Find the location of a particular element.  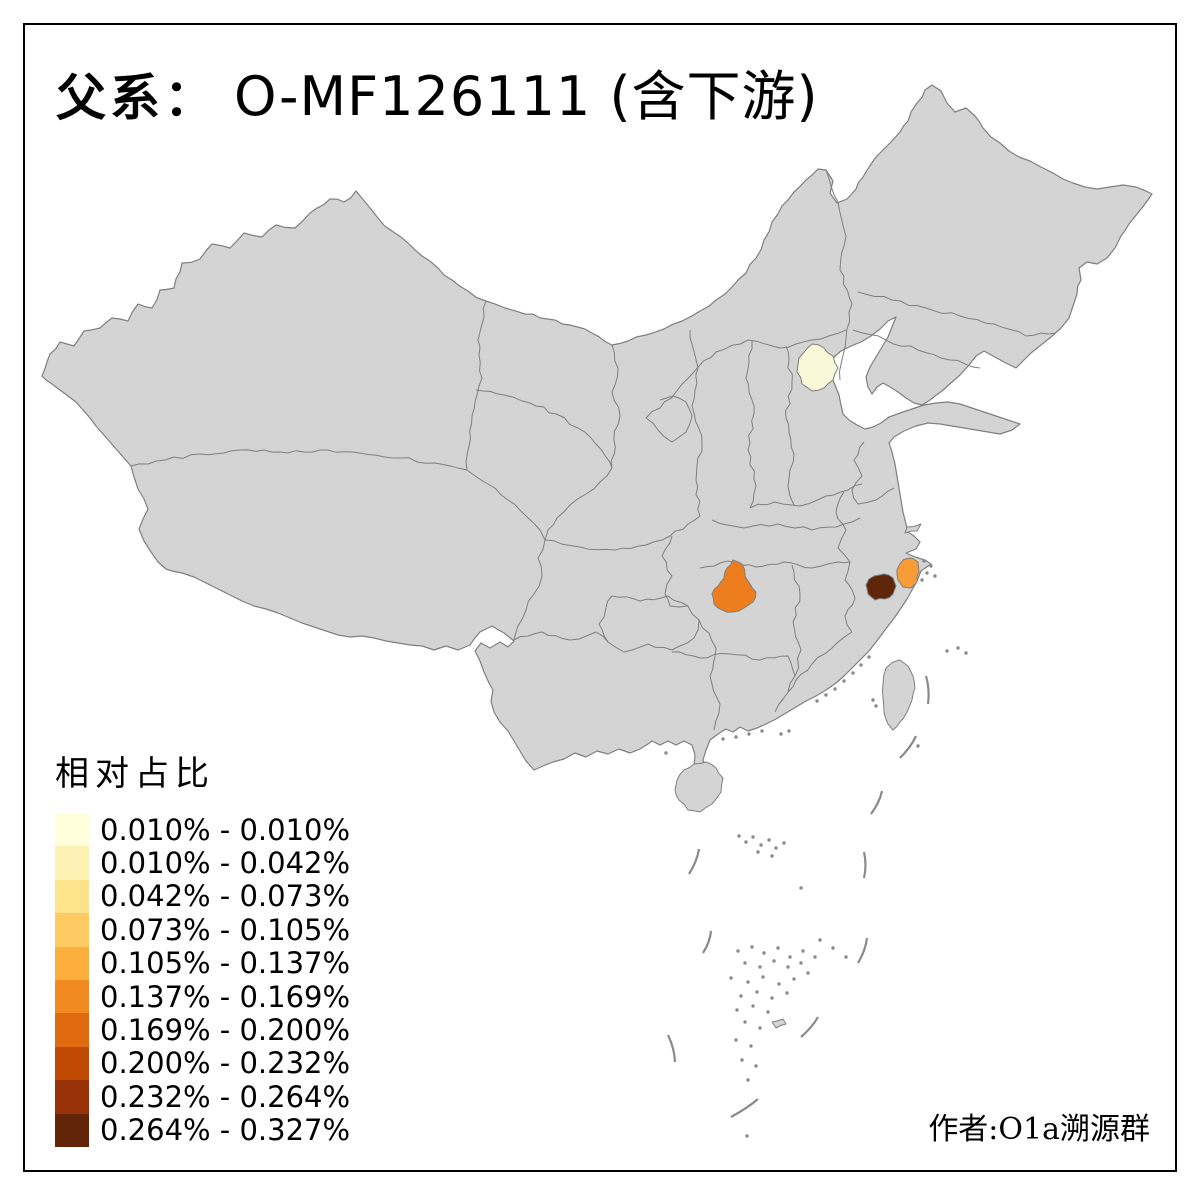

legend-row: 0.264% - 0.327% is located at coordinates (203, 1130).